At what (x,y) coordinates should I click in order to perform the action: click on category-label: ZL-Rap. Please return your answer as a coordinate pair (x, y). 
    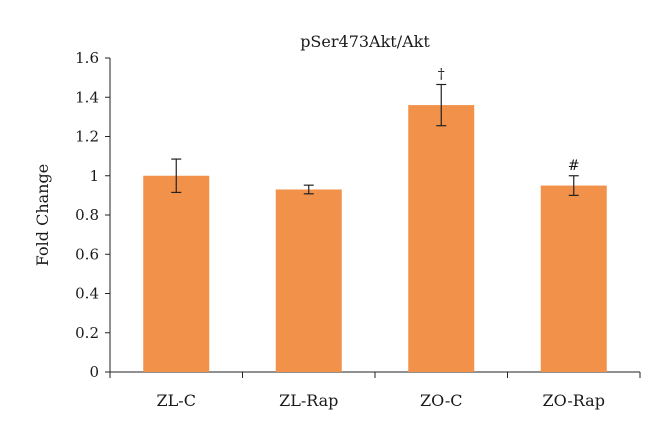
    Looking at the image, I should click on (308, 400).